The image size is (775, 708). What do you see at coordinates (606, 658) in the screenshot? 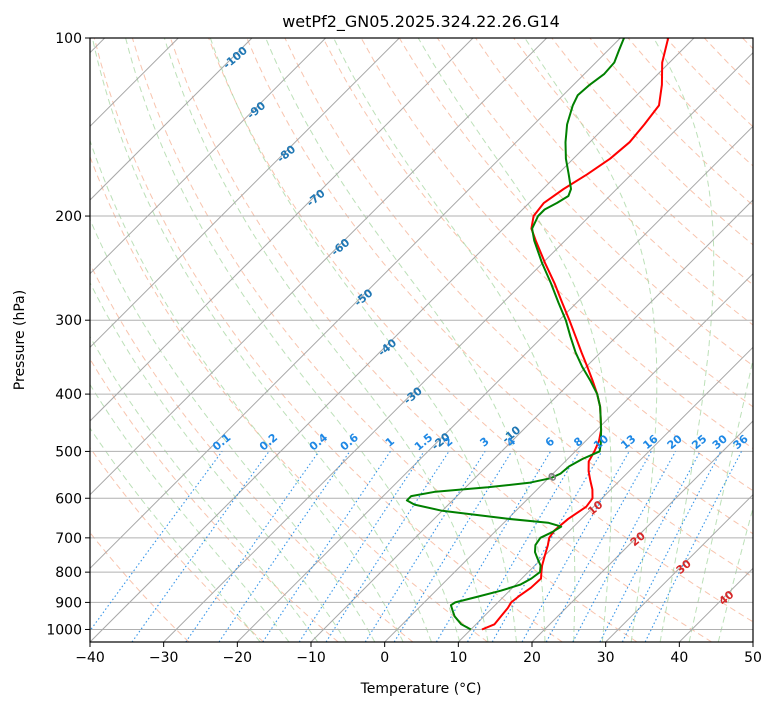
I see `x-tick-label: 30` at bounding box center [606, 658].